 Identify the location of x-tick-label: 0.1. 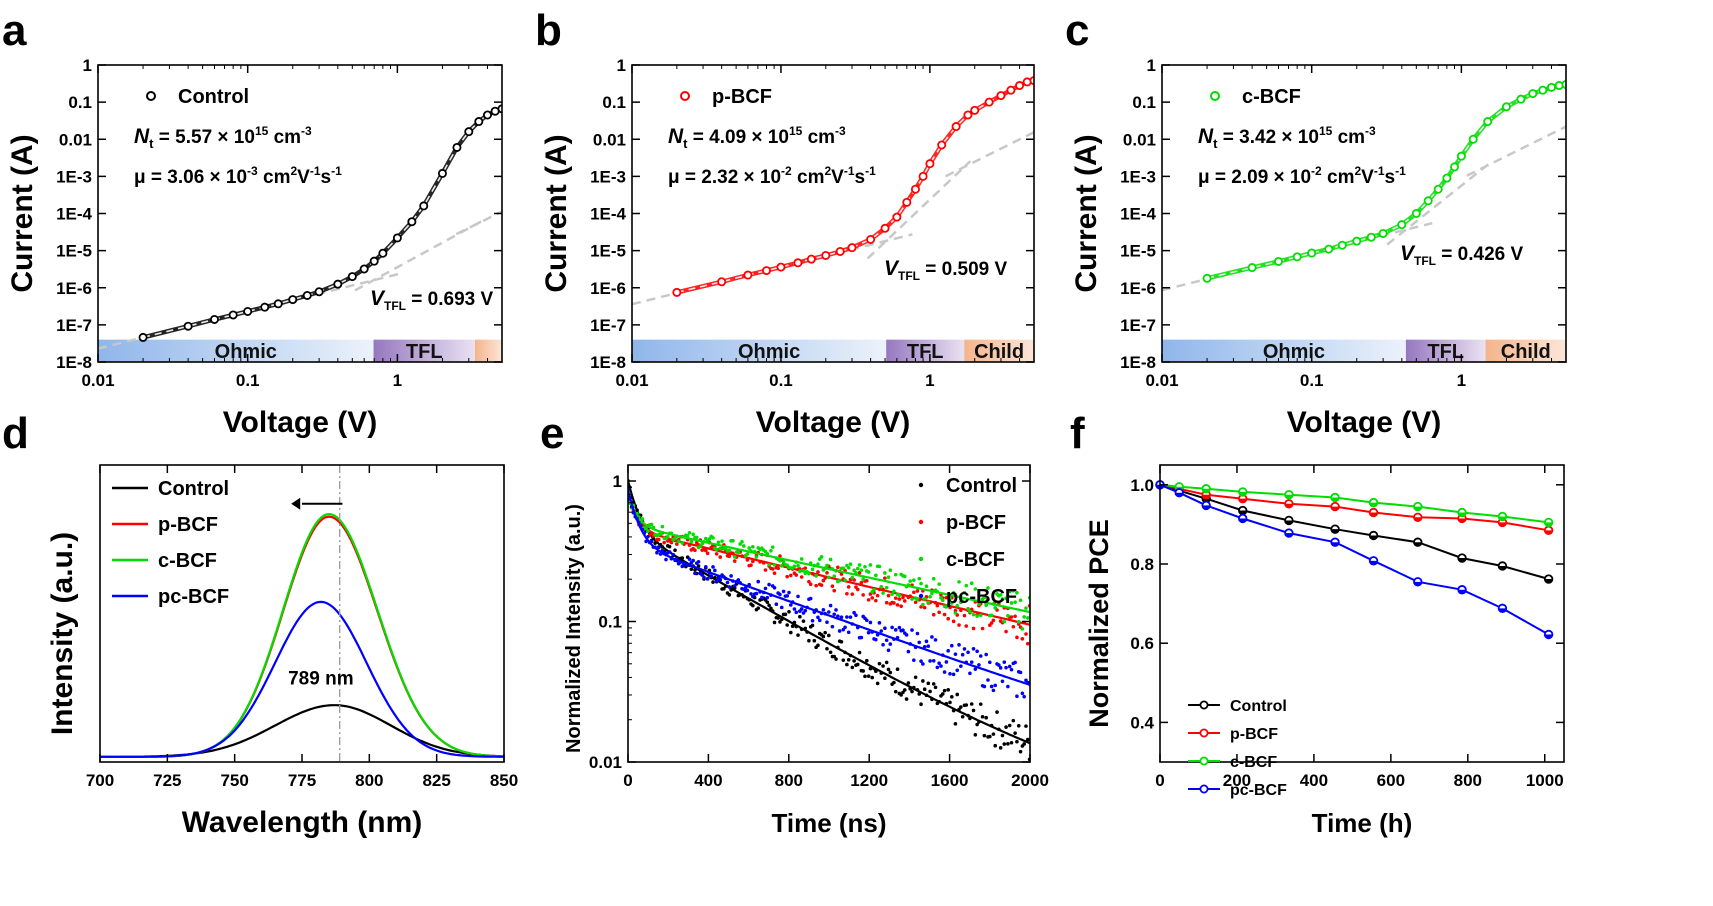
(1312, 380).